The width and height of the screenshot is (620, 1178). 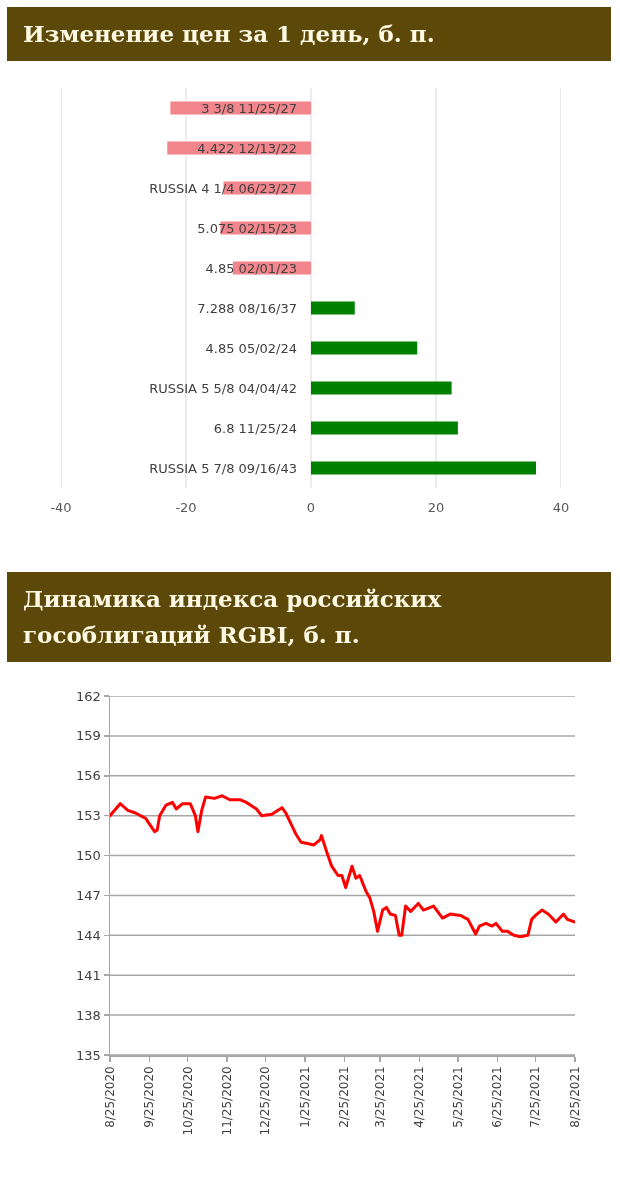 What do you see at coordinates (223, 468) in the screenshot?
I see `y-tick-label: RUSSIA 5 7/8 09/16/43` at bounding box center [223, 468].